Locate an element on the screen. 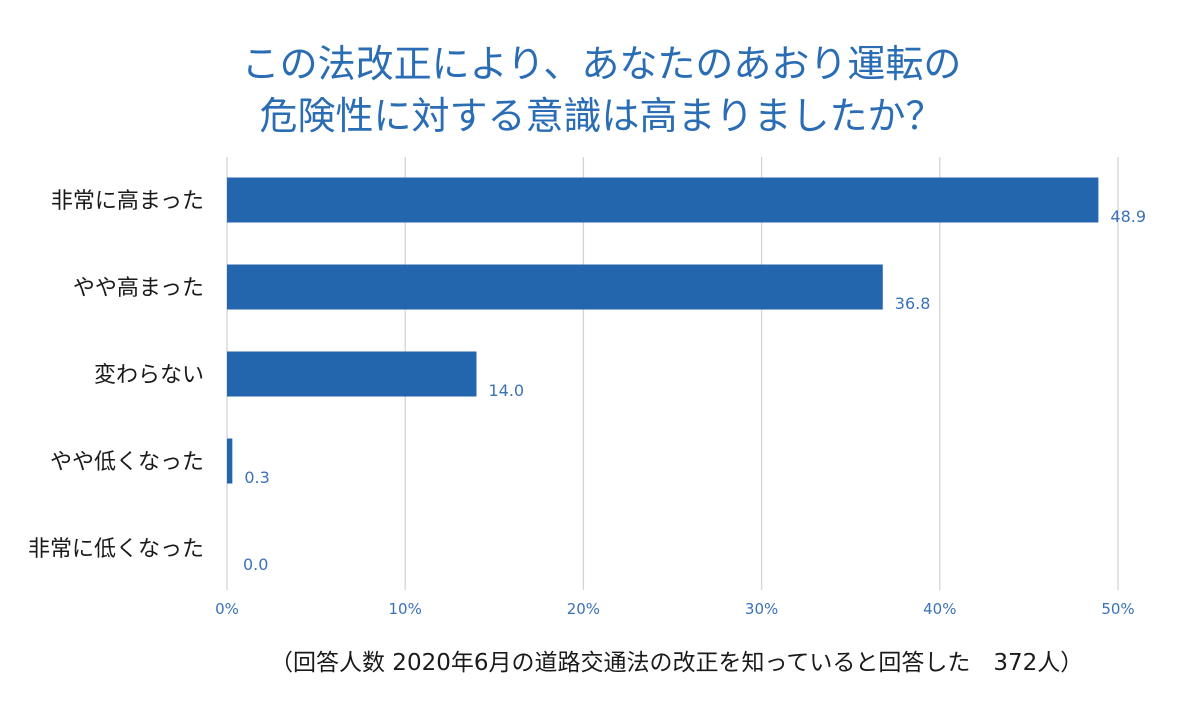  x-tick-label-10: 10% is located at coordinates (405, 609).